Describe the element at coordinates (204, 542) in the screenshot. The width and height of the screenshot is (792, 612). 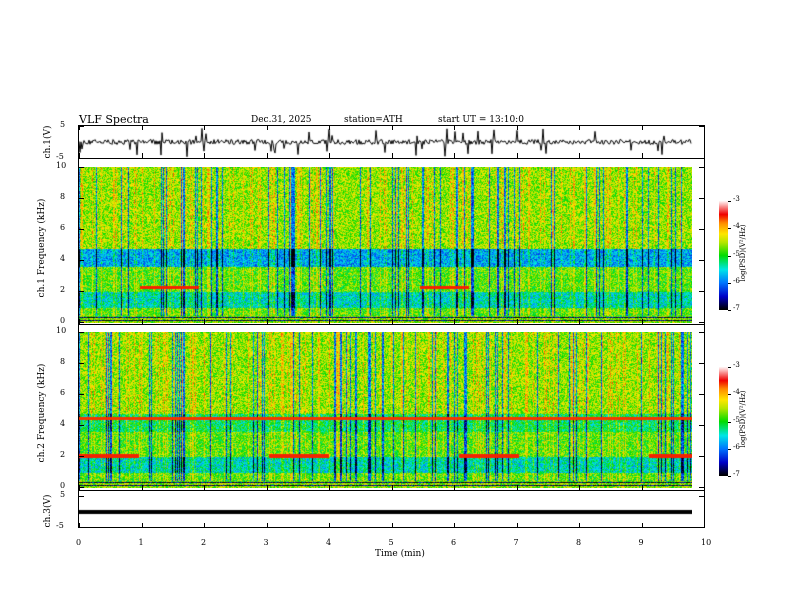
I see `x-tick-label: 2` at that location.